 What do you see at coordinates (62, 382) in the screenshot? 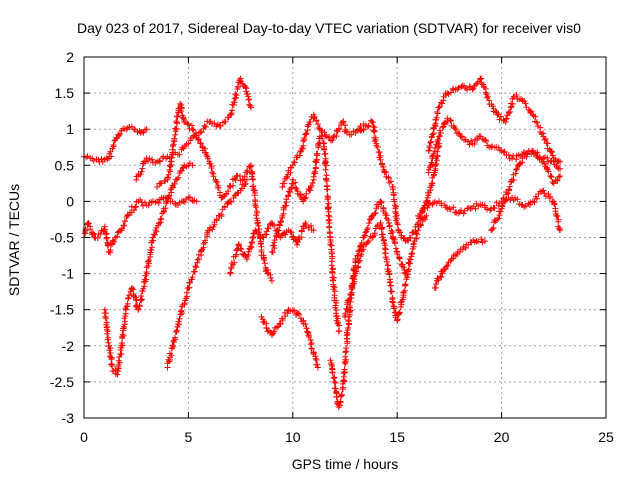
I see `y-tick-label: -2.5` at bounding box center [62, 382].